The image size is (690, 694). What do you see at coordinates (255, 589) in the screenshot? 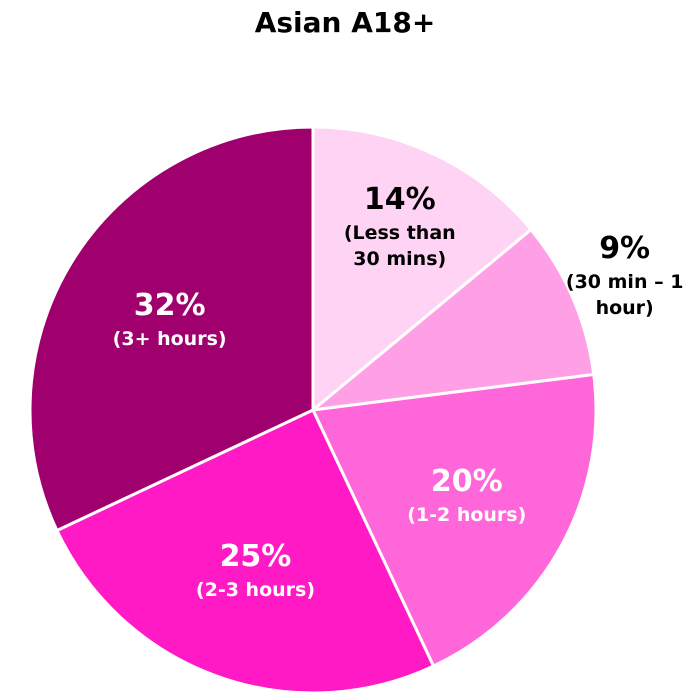
I see `category-label: (2-3 hours)` at bounding box center [255, 589].